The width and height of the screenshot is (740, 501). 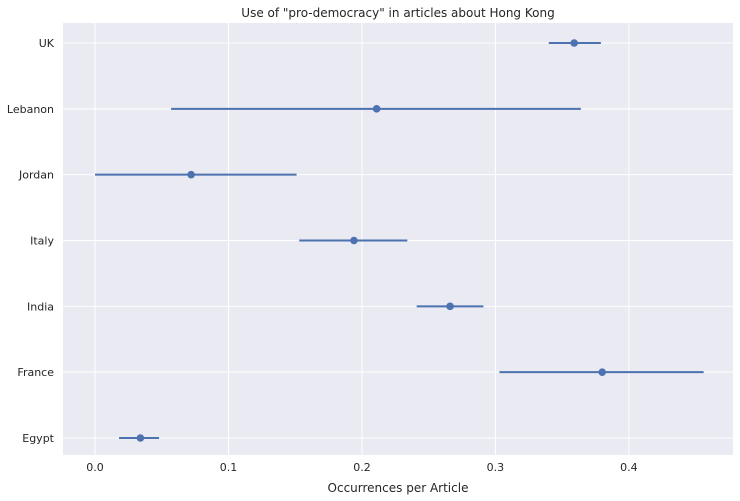 What do you see at coordinates (36, 175) in the screenshot?
I see `y-tick-label: Jordan` at bounding box center [36, 175].